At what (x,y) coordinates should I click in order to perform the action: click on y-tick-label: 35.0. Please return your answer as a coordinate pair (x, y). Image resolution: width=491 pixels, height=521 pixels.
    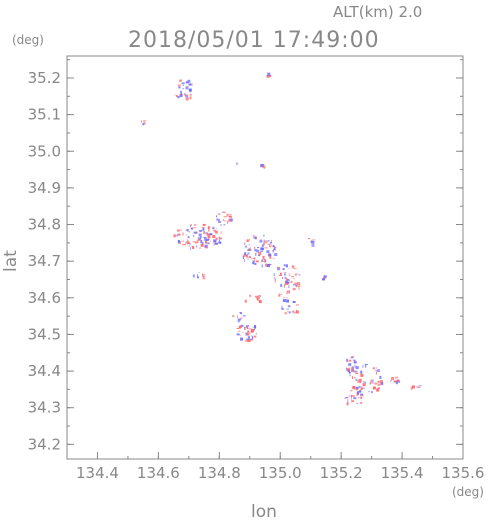
    Looking at the image, I should click on (44, 151).